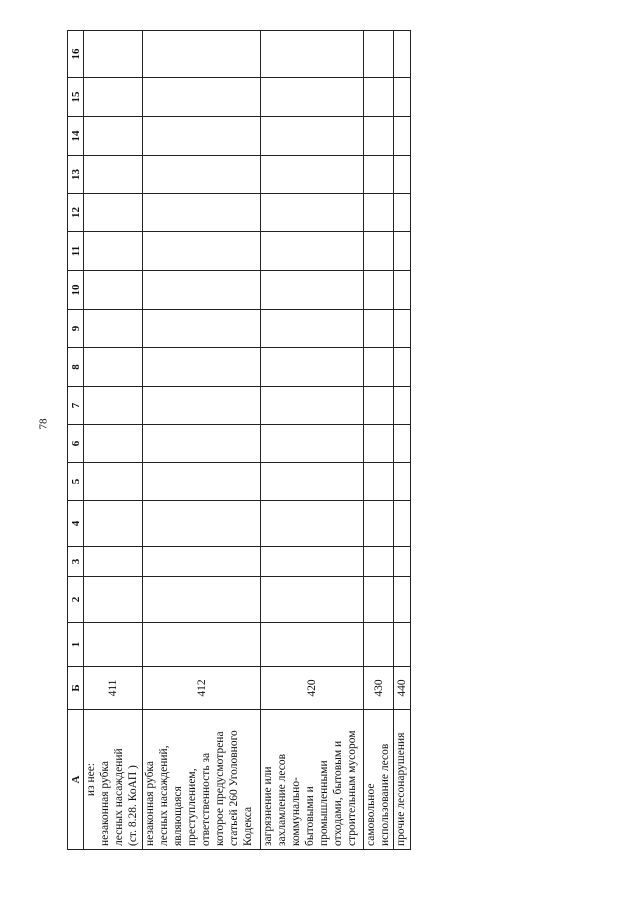  Describe the element at coordinates (310, 816) in the screenshot. I see `description-line: бытовыми и` at that location.